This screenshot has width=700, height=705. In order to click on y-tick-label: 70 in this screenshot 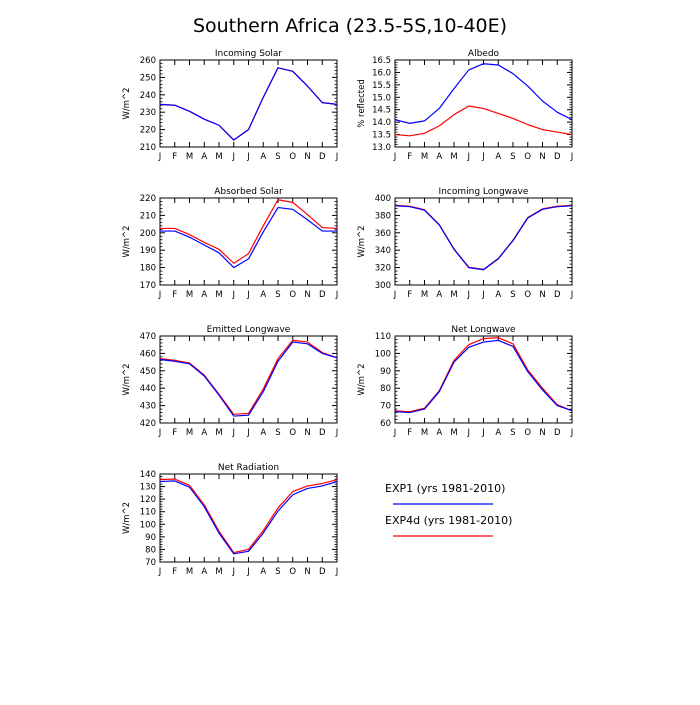, I will do `click(385, 407)`.